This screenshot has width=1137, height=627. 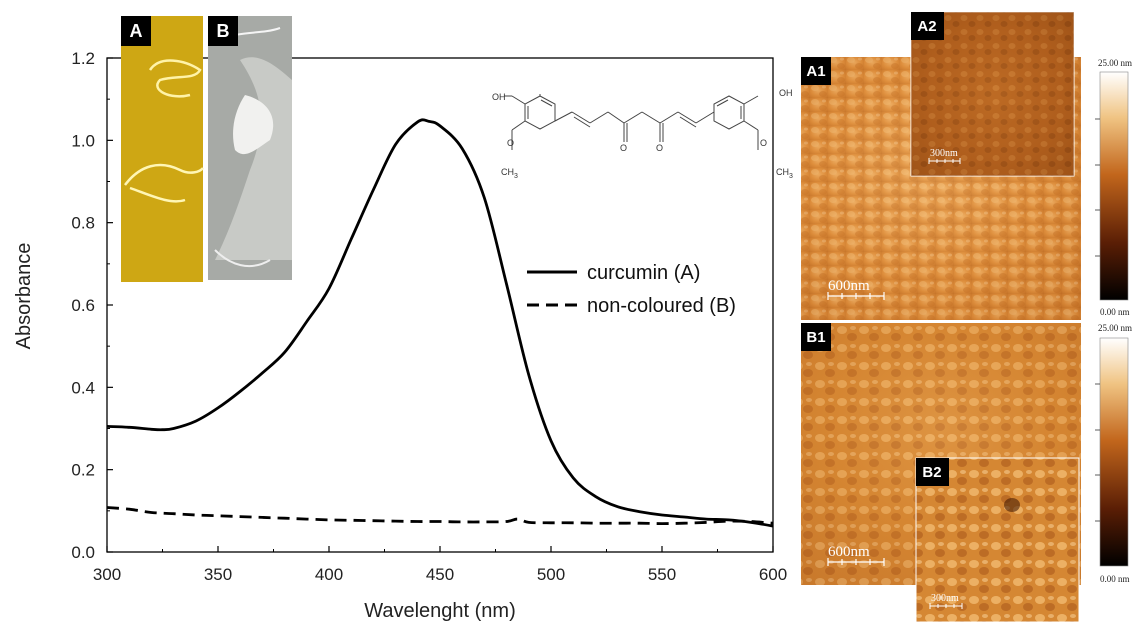 What do you see at coordinates (107, 574) in the screenshot?
I see `x-tick-label: 300` at bounding box center [107, 574].